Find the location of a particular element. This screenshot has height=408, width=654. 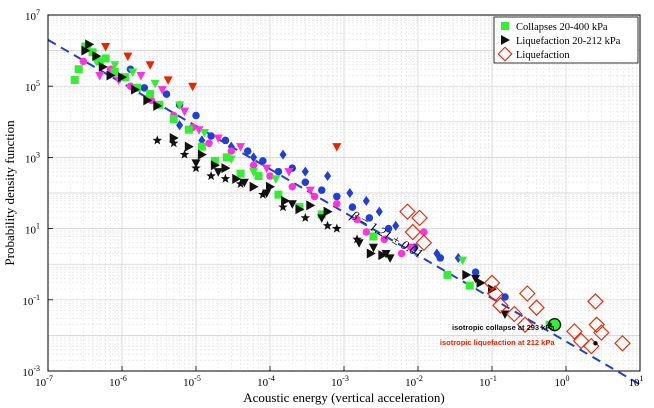

y-tick-label: 10³ is located at coordinates (32, 157).